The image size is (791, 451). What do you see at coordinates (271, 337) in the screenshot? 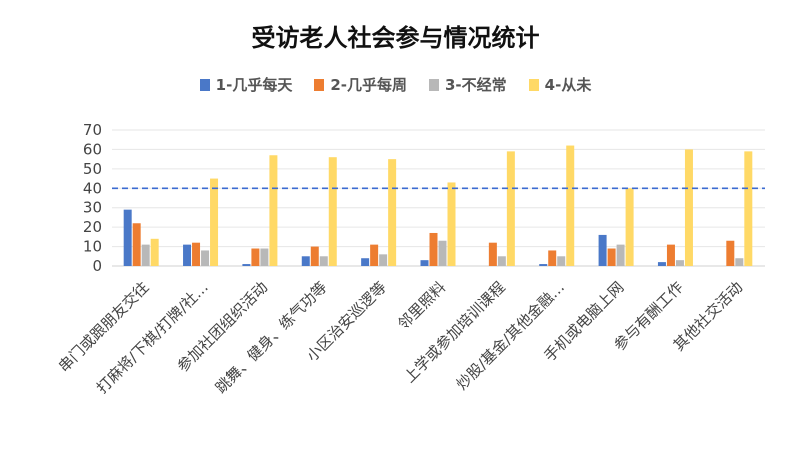
I see `x-category-label: 跳舞、健身、练气功等` at bounding box center [271, 337].